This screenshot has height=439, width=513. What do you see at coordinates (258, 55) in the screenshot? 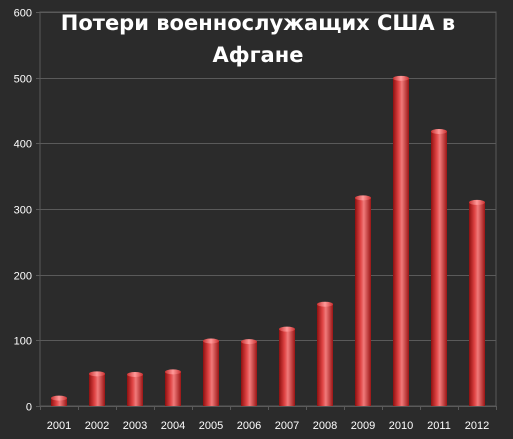
I see `chart-title-line-2: Афгане` at bounding box center [258, 55].